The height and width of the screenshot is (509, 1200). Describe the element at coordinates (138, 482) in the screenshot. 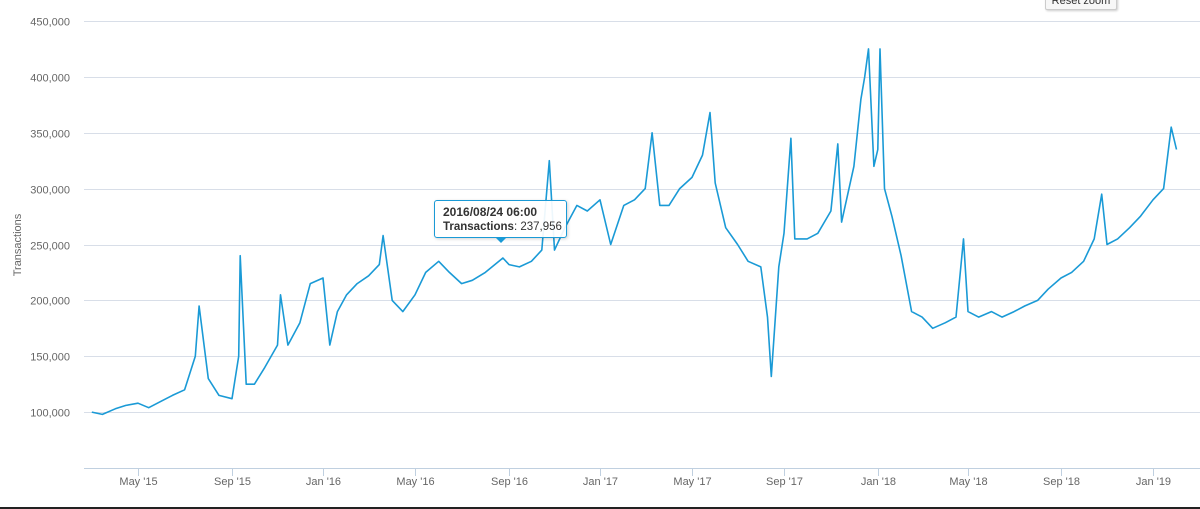

I see `x-tick-label: May '15` at that location.